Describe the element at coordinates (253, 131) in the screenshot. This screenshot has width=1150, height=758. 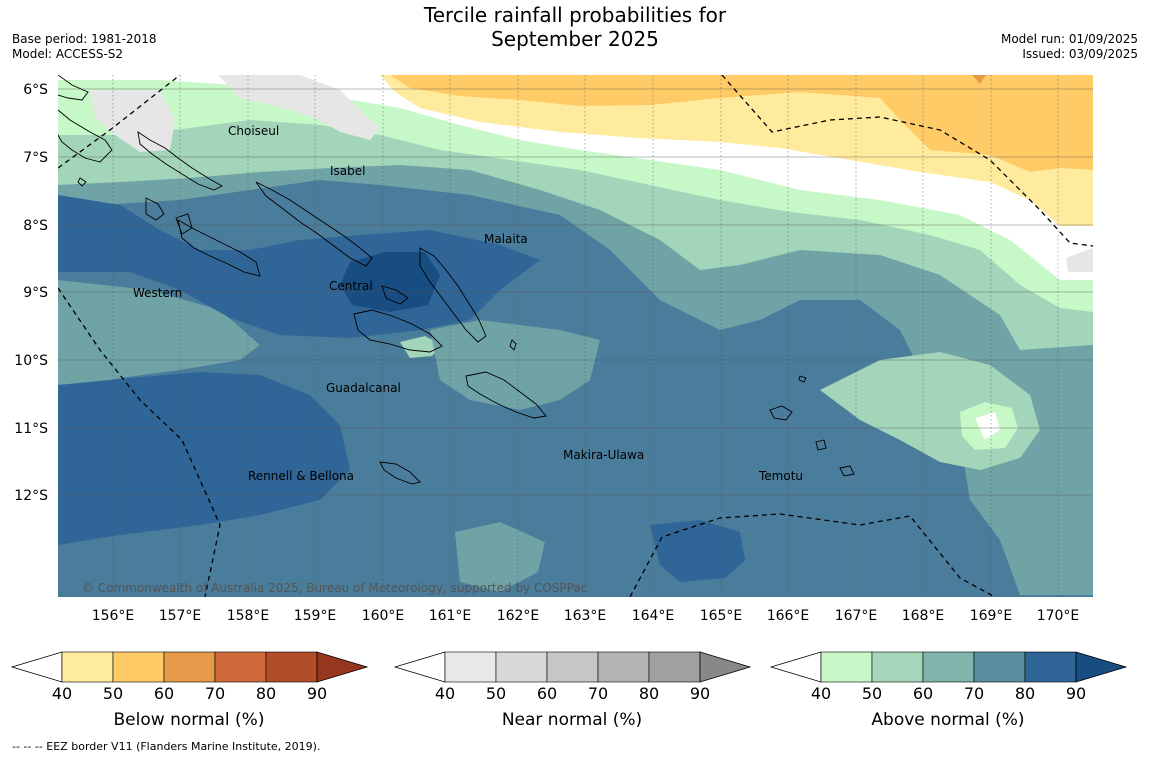
I see `place-label-choiseul: Choiseul` at that location.